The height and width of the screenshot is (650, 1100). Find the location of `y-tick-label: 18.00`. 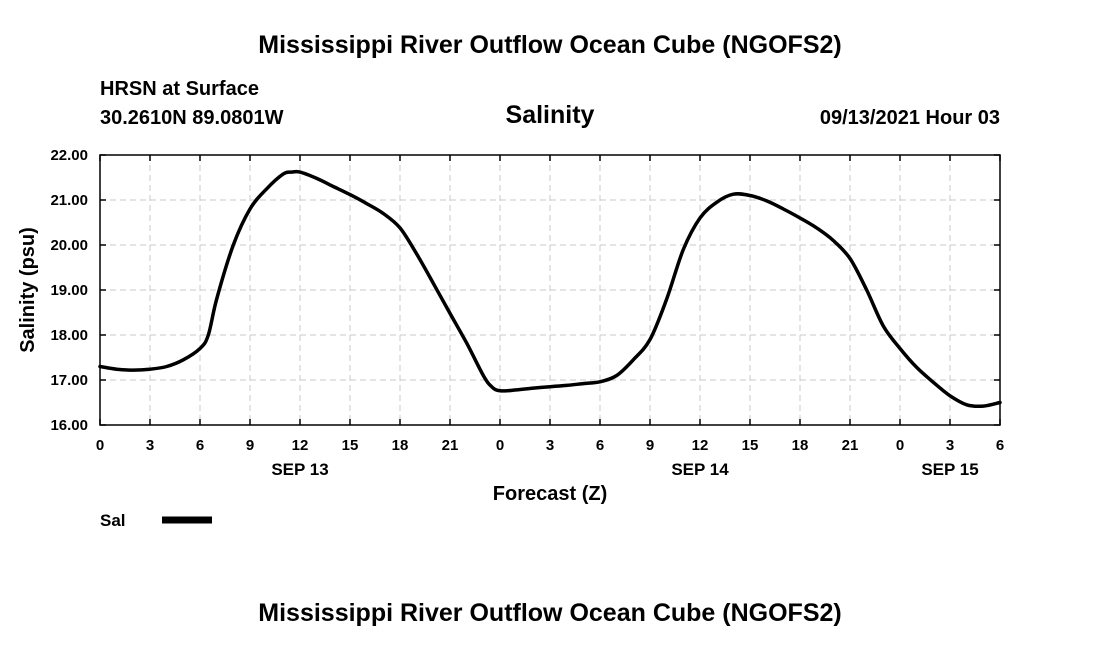

y-tick-label: 18.00 is located at coordinates (69, 335).